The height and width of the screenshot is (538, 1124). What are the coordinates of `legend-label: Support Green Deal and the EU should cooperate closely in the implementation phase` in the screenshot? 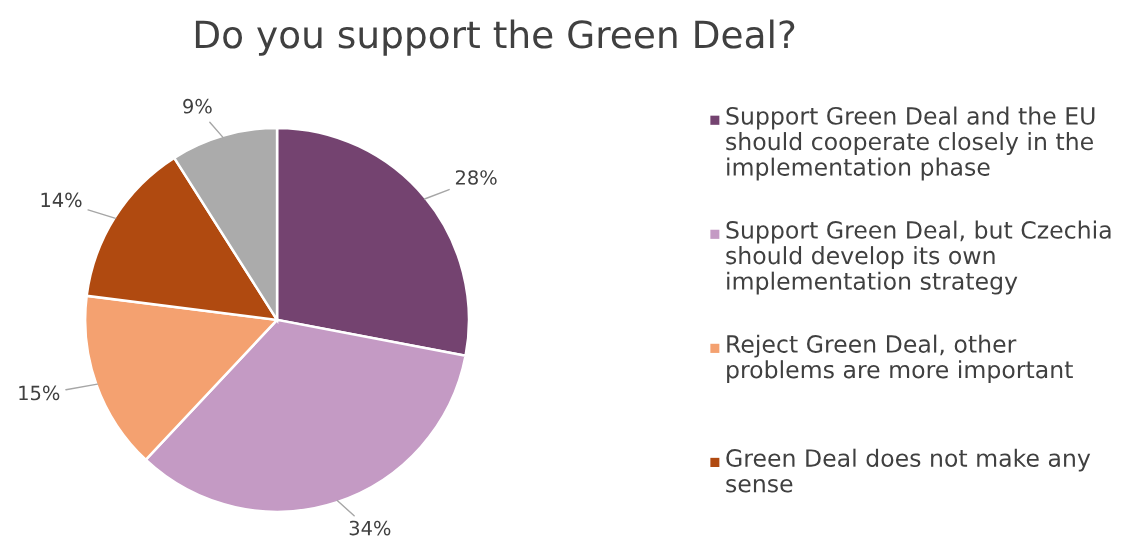 It's located at (910, 143).